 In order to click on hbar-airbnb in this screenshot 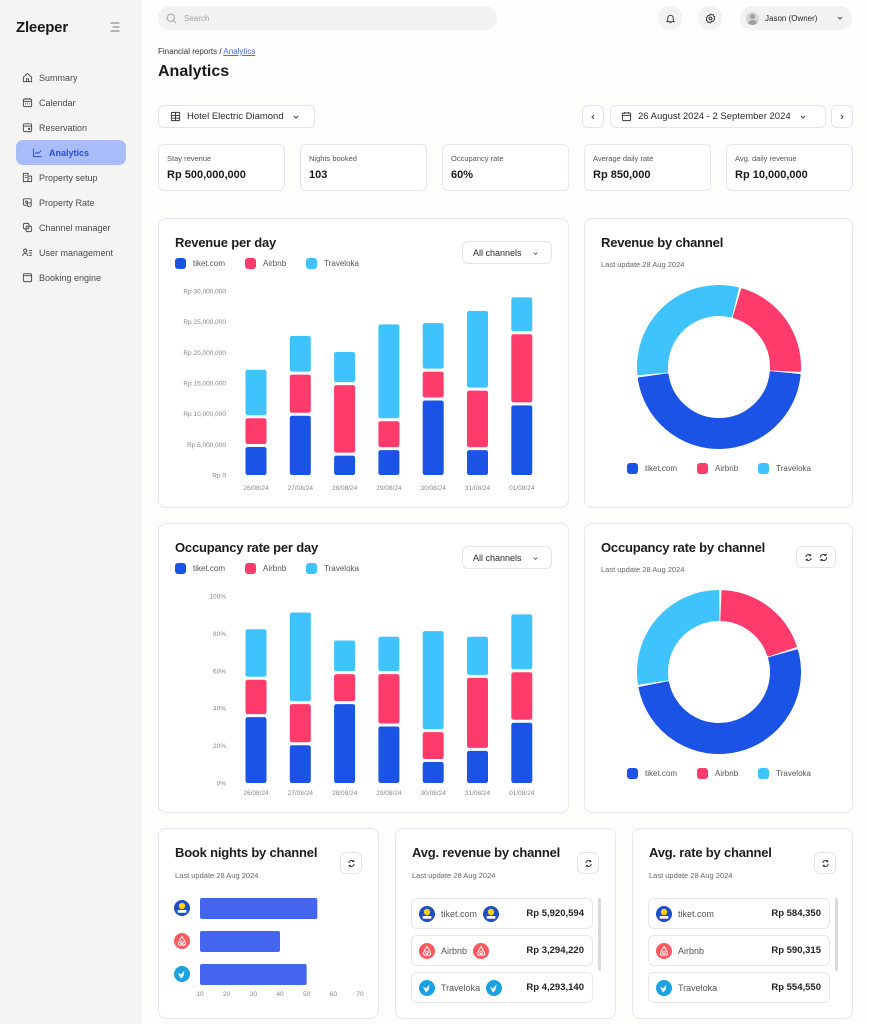, I will do `click(240, 941)`.